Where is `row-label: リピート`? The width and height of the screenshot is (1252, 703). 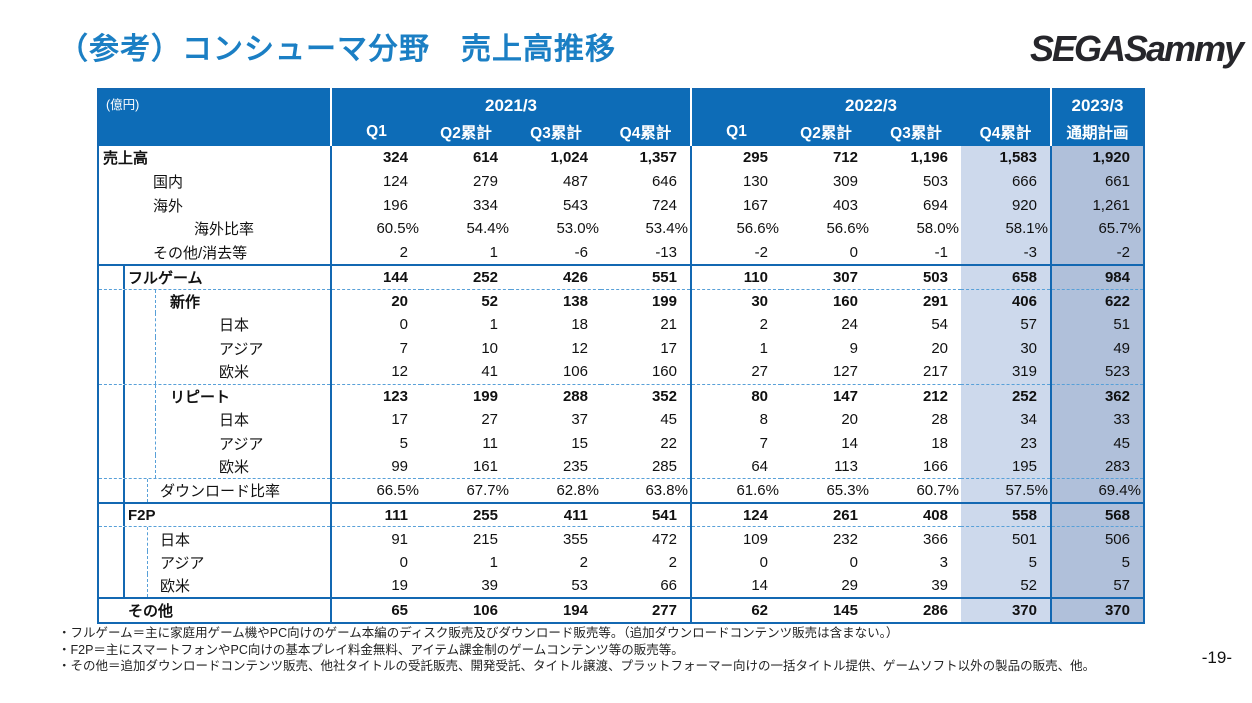
row-label: リピート is located at coordinates (214, 395).